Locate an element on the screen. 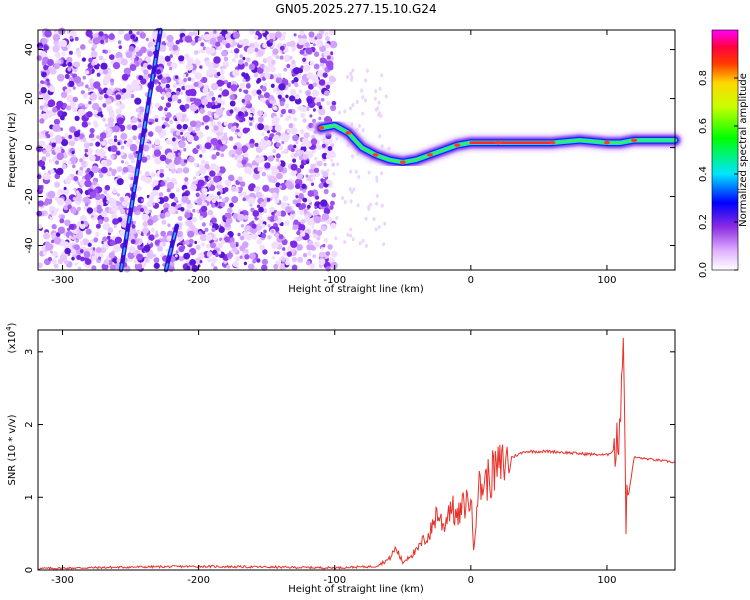 This screenshot has width=750, height=600. chart-title: GN05.2025.277.15.10.G24 is located at coordinates (355, 9).